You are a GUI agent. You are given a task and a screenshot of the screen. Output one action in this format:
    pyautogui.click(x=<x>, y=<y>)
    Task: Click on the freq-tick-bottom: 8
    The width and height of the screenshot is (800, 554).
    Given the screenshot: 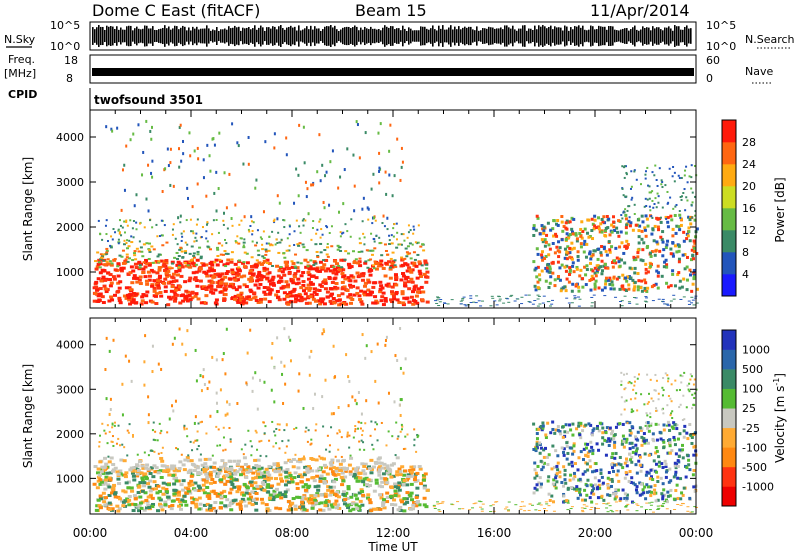 What is the action you would take?
    pyautogui.click(x=69, y=78)
    